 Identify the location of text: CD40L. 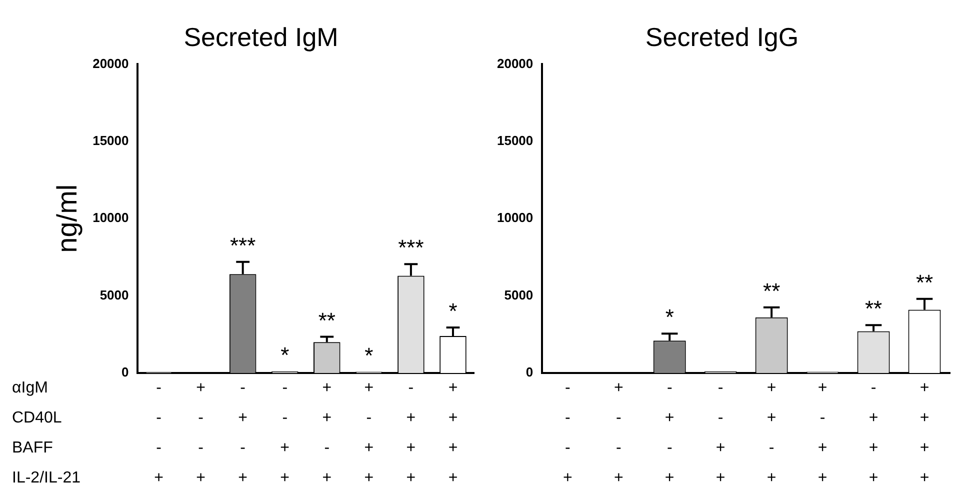
(37, 417).